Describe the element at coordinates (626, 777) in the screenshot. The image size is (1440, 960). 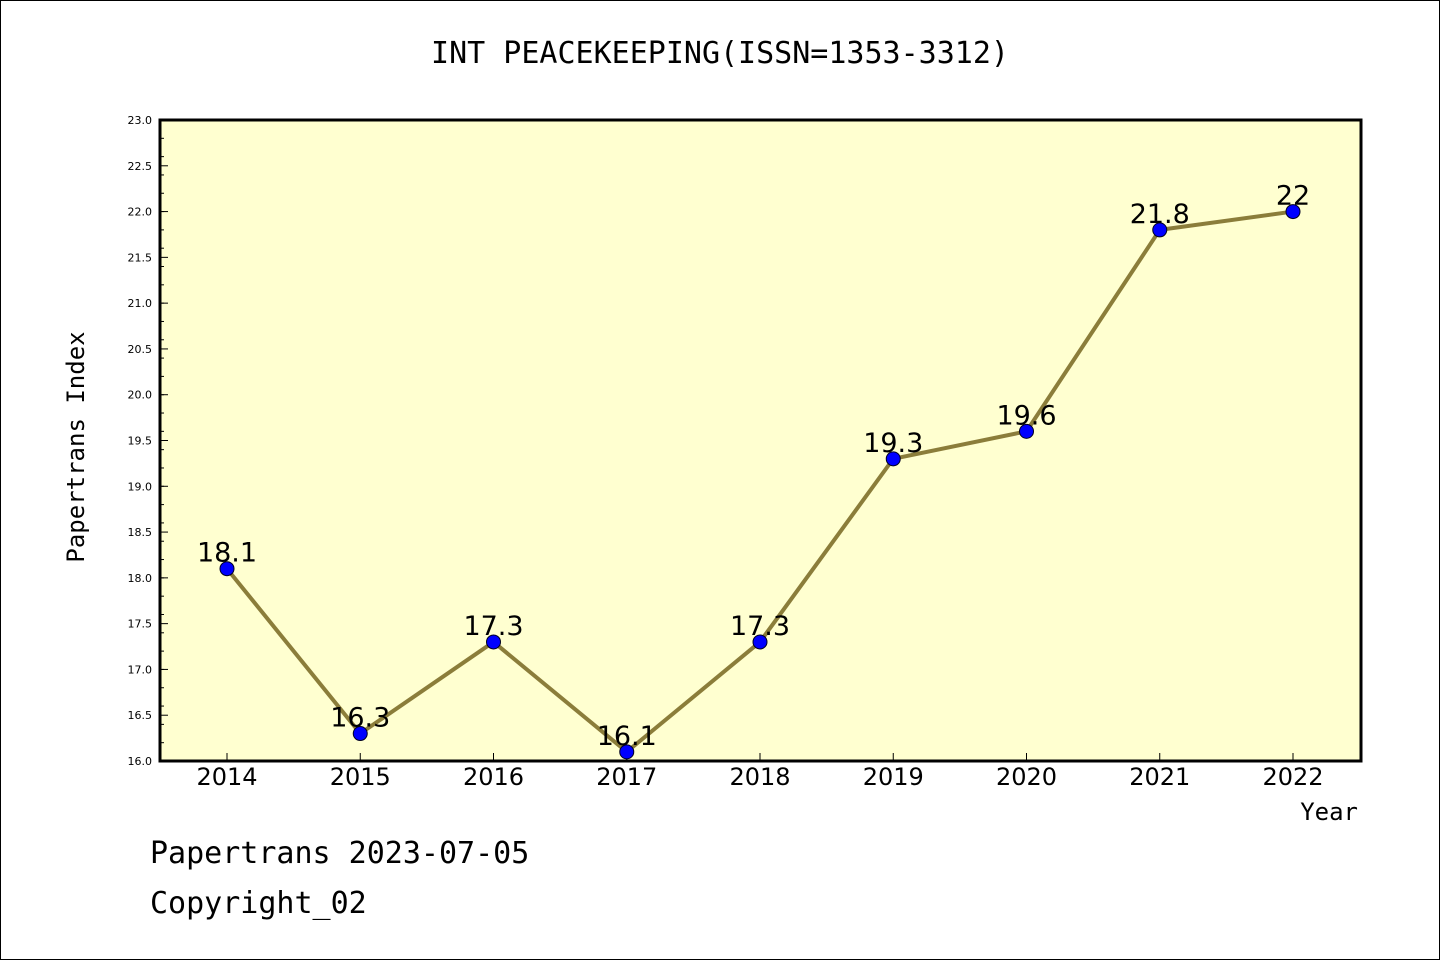
I see `x-tick-label: 2017` at that location.